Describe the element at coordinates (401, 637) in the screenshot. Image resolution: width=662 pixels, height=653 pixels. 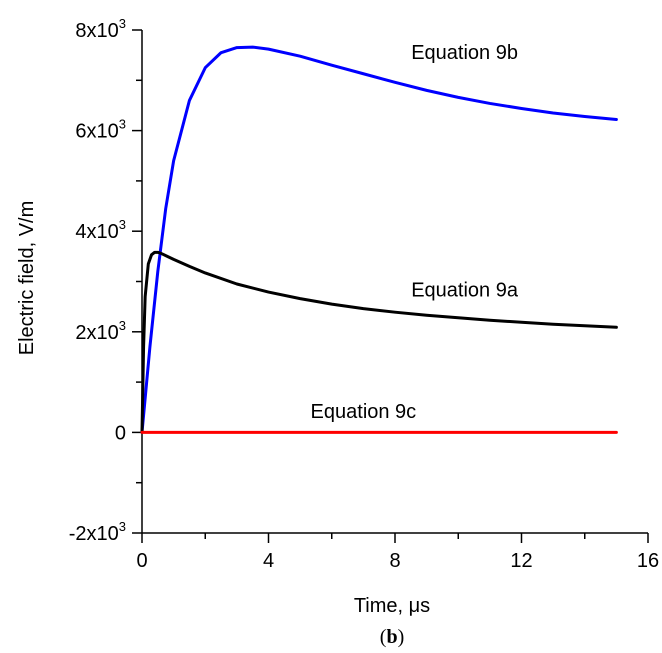
I see `panel-label-close: )` at that location.